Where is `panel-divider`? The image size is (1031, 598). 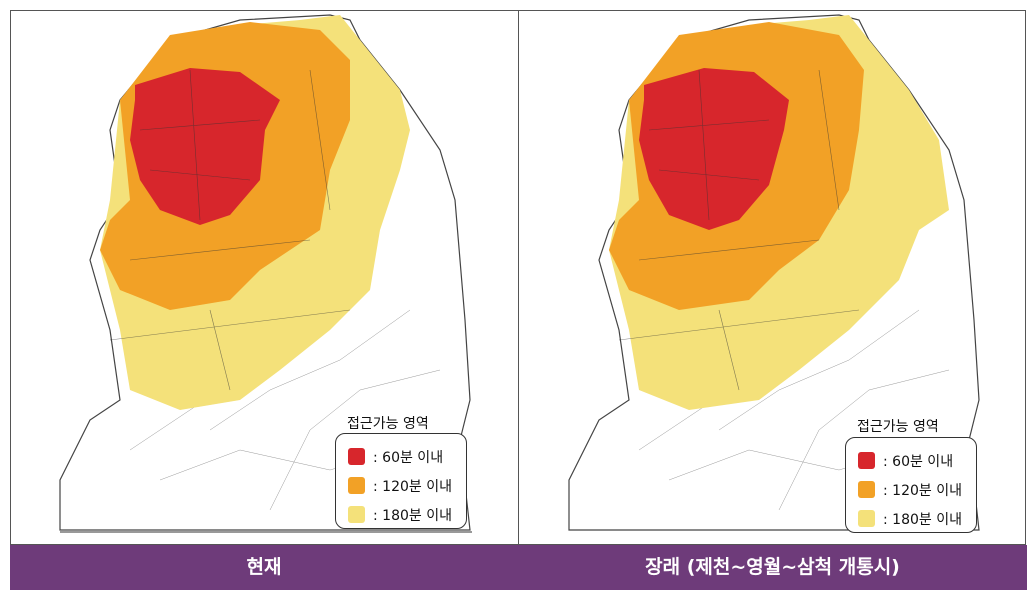 panel-divider is located at coordinates (518, 277).